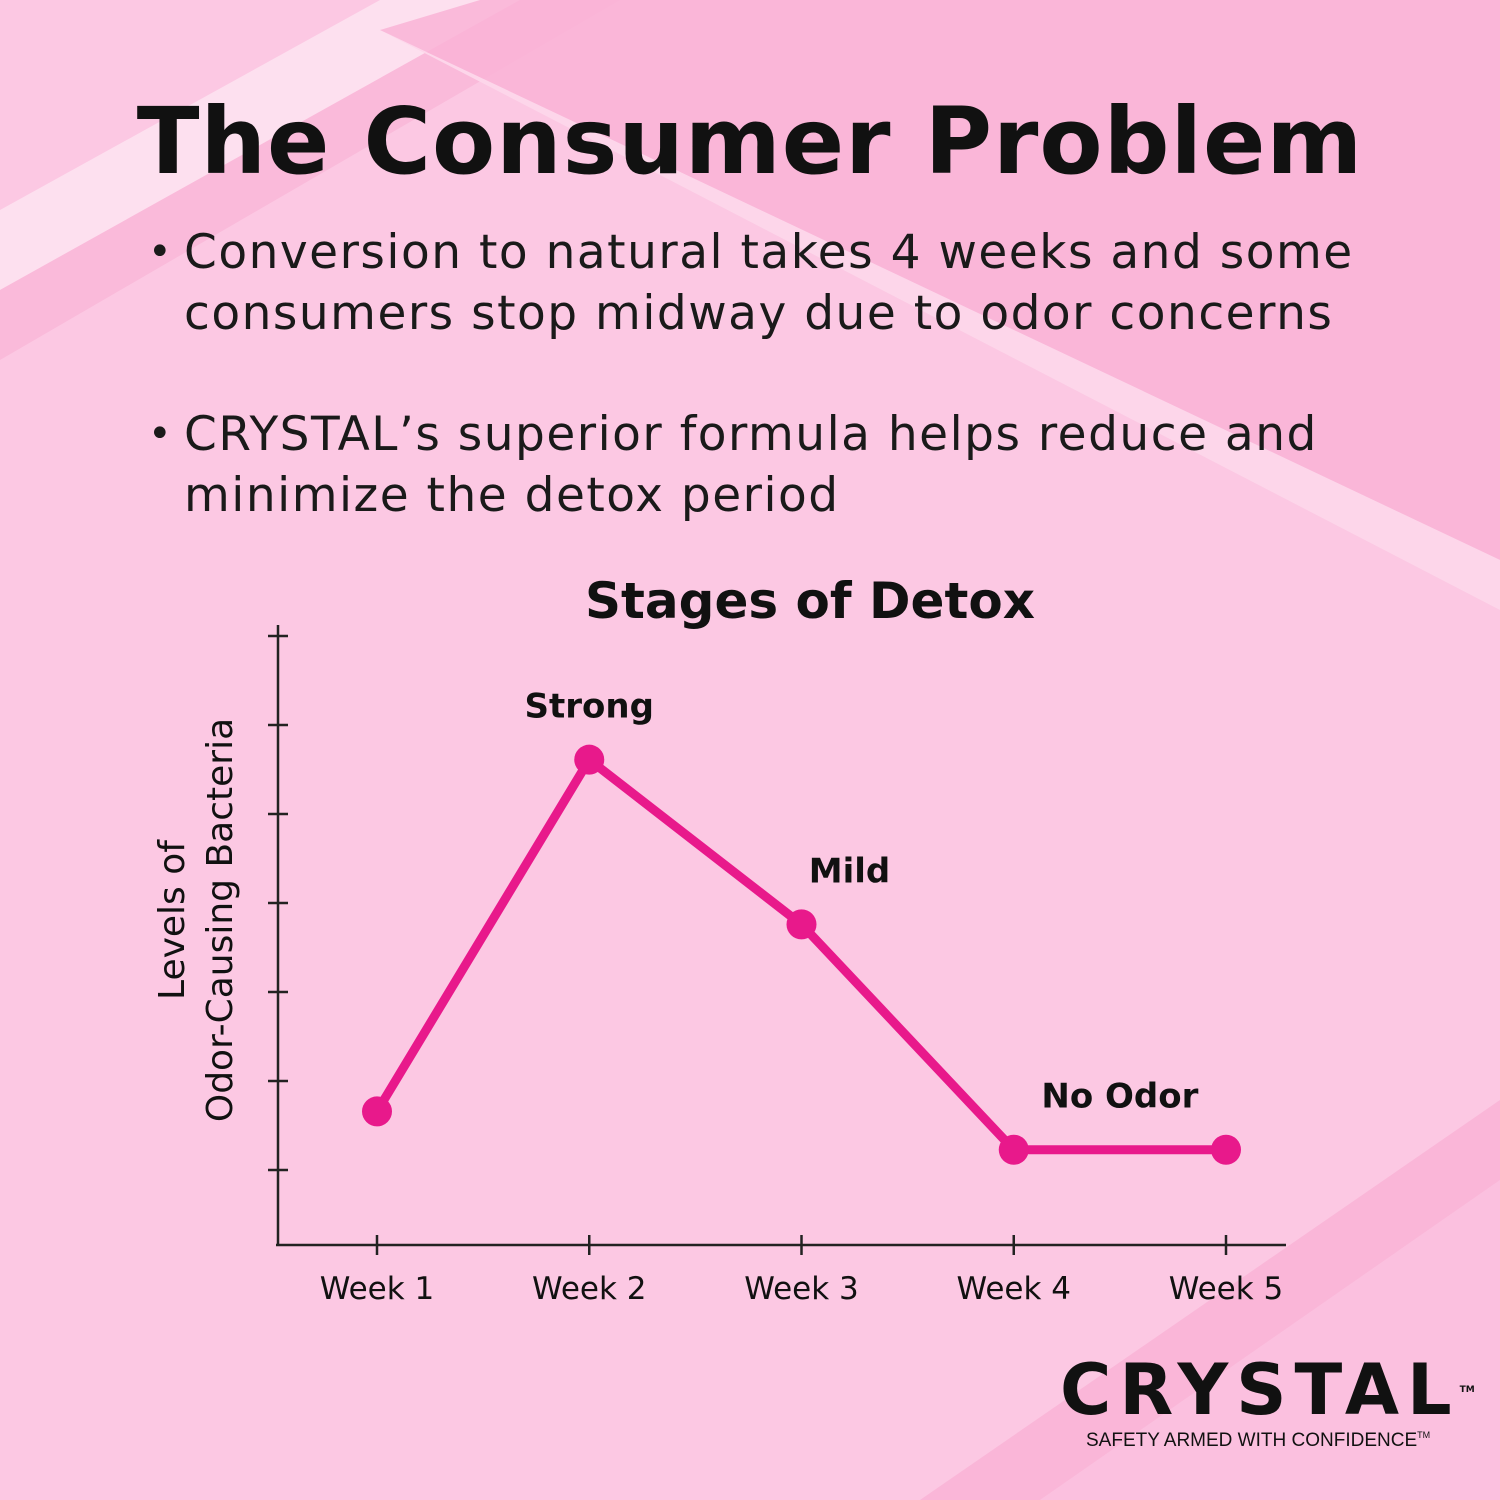  Describe the element at coordinates (750, 141) in the screenshot. I see `page-title: The Consumer Problem` at that location.